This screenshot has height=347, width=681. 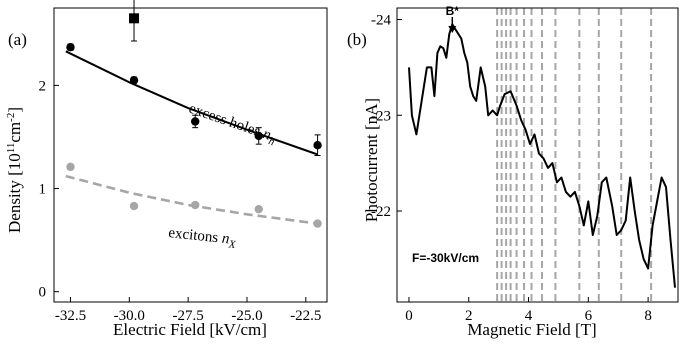 I want to click on panel-a-ytick-label: 0, so click(x=43, y=293).